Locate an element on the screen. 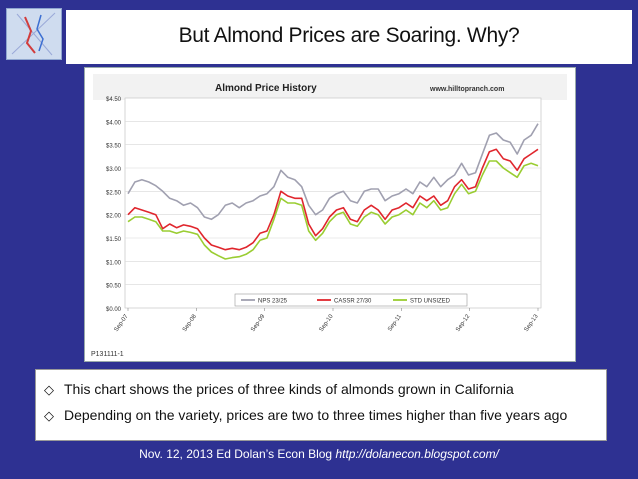 This screenshot has width=638, height=479. series-line-nps is located at coordinates (333, 172).